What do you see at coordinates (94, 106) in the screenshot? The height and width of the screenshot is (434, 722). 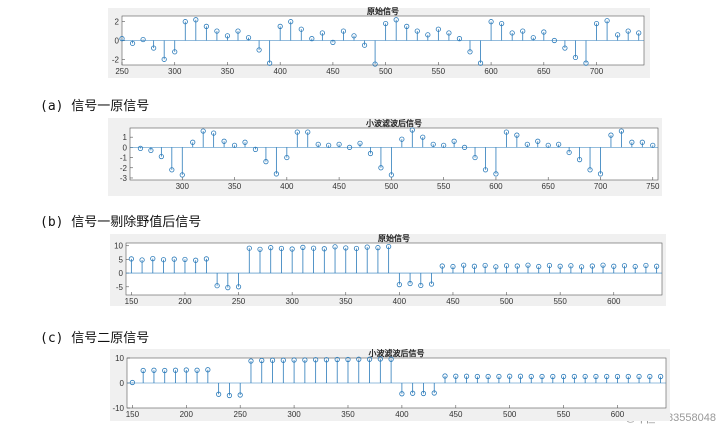 I see `caption: (a) 信号一原信号` at bounding box center [94, 106].